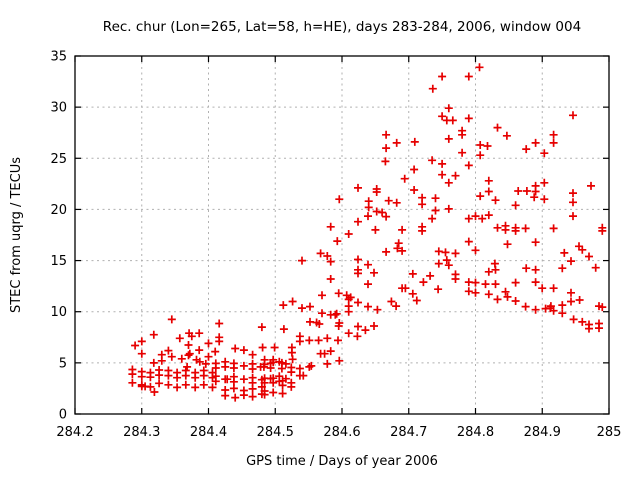 The height and width of the screenshot is (480, 640). I want to click on y-tick-label: 30, so click(58, 108).